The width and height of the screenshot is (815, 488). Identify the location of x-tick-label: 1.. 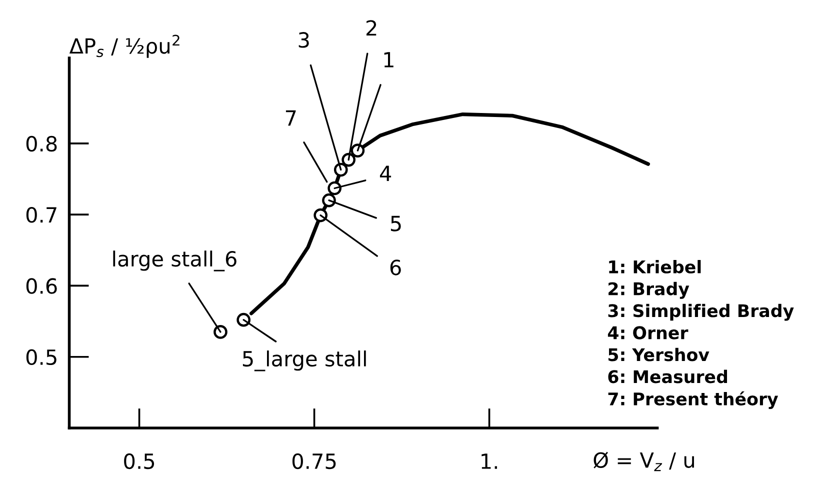
(489, 461).